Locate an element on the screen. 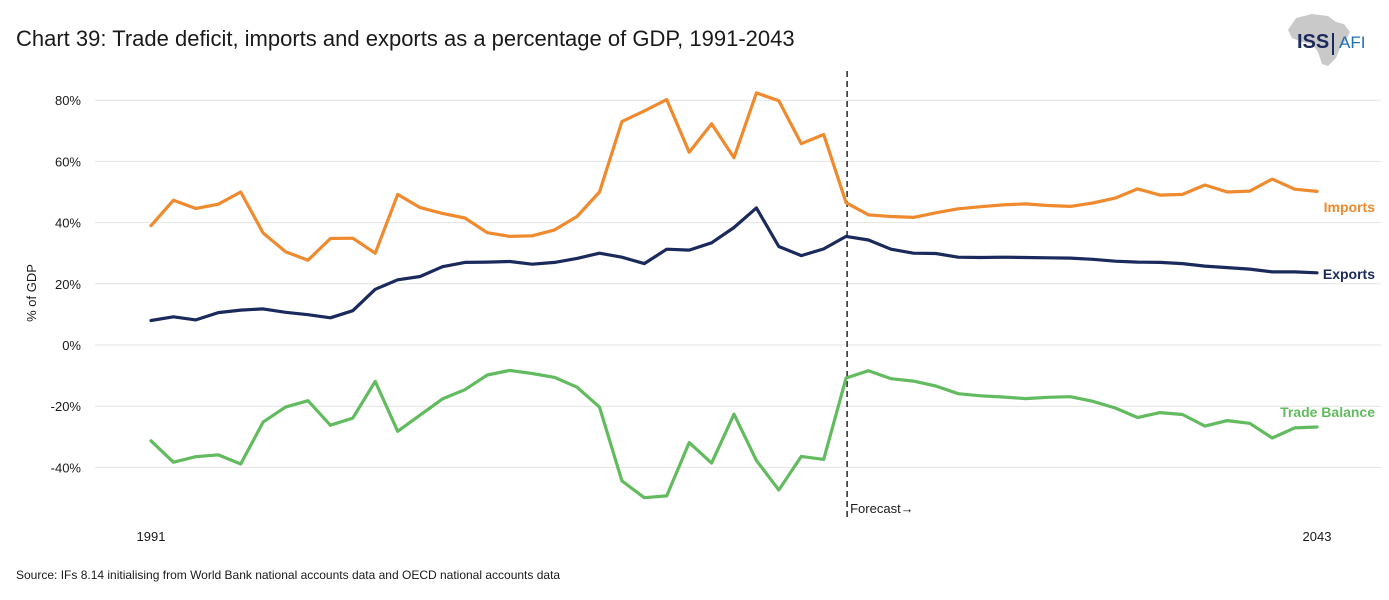  africa-map-icon is located at coordinates (1319, 40).